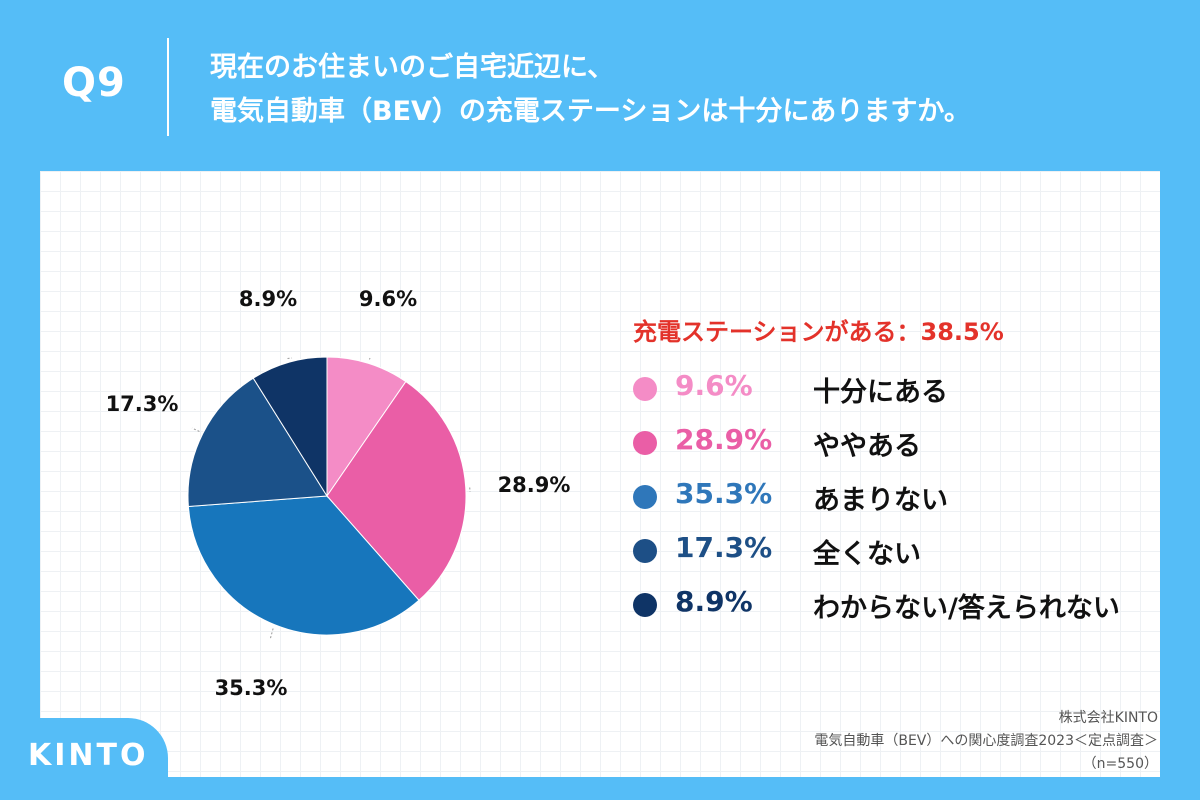  What do you see at coordinates (818, 332) in the screenshot?
I see `legend-summary: 充電ステーションがある：38.5%` at bounding box center [818, 332].